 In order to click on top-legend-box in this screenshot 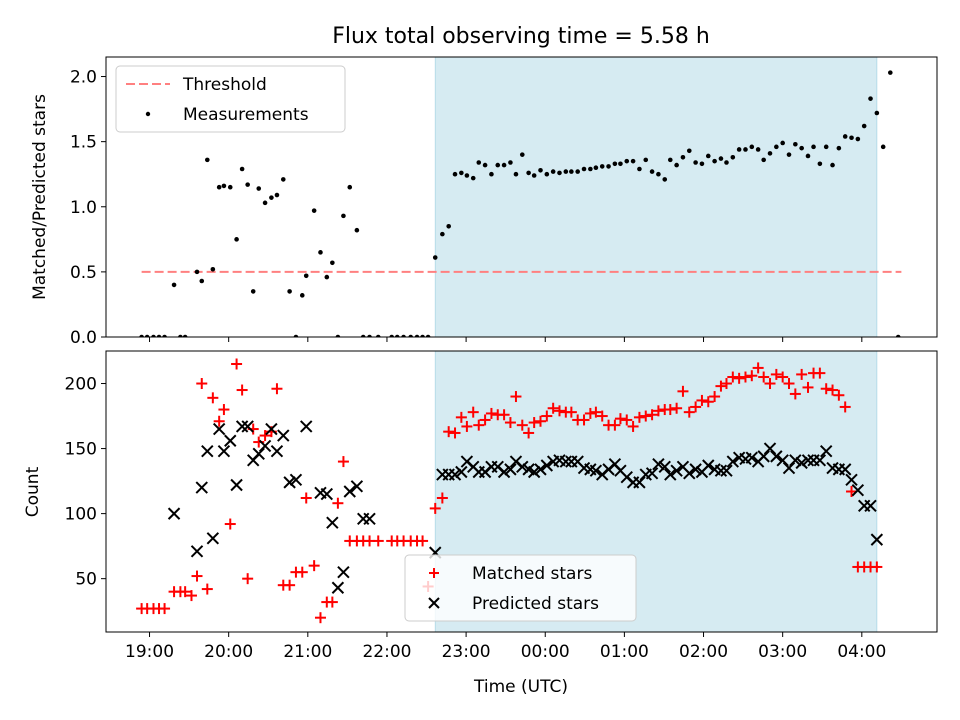, I will do `click(230, 99)`.